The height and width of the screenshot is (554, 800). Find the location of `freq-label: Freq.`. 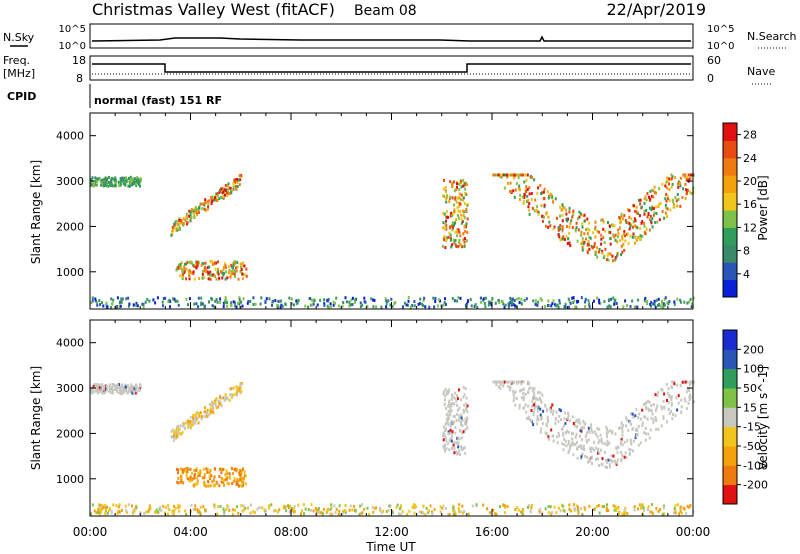

freq-label: Freq. is located at coordinates (16, 60).